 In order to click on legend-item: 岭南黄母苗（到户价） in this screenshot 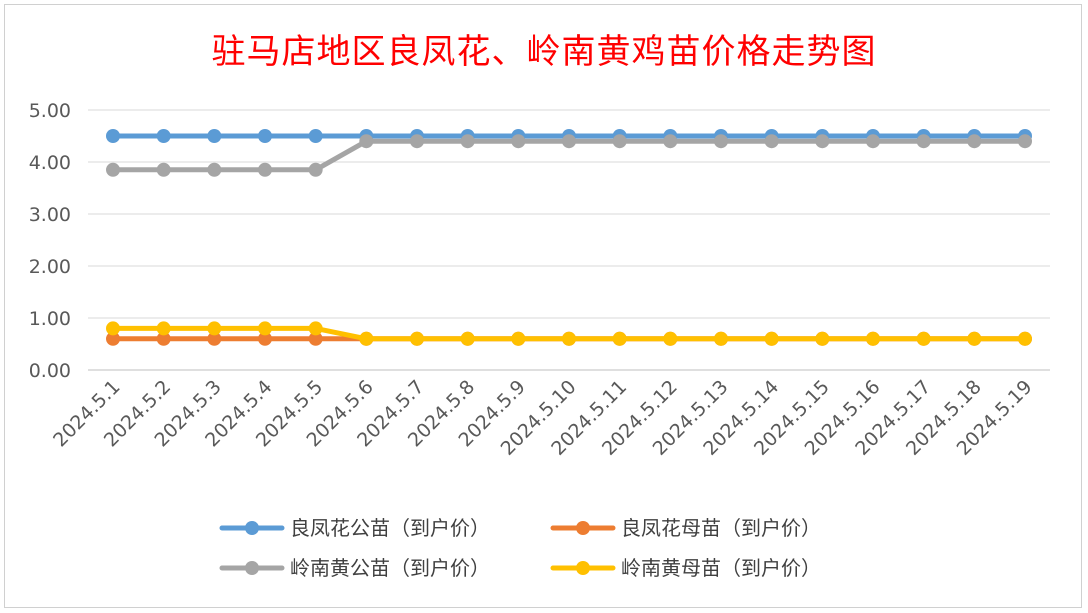, I will do `click(685, 568)`.